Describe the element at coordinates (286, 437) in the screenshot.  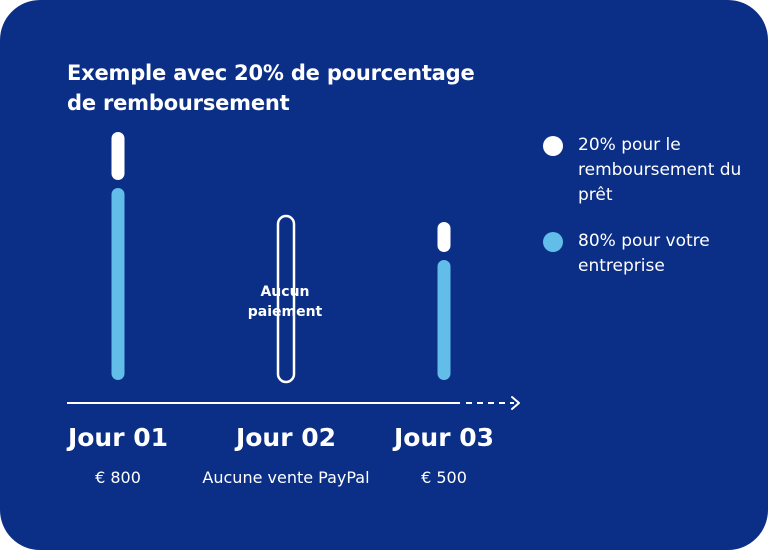
I see `category-label-jour-02: Jour 02` at that location.